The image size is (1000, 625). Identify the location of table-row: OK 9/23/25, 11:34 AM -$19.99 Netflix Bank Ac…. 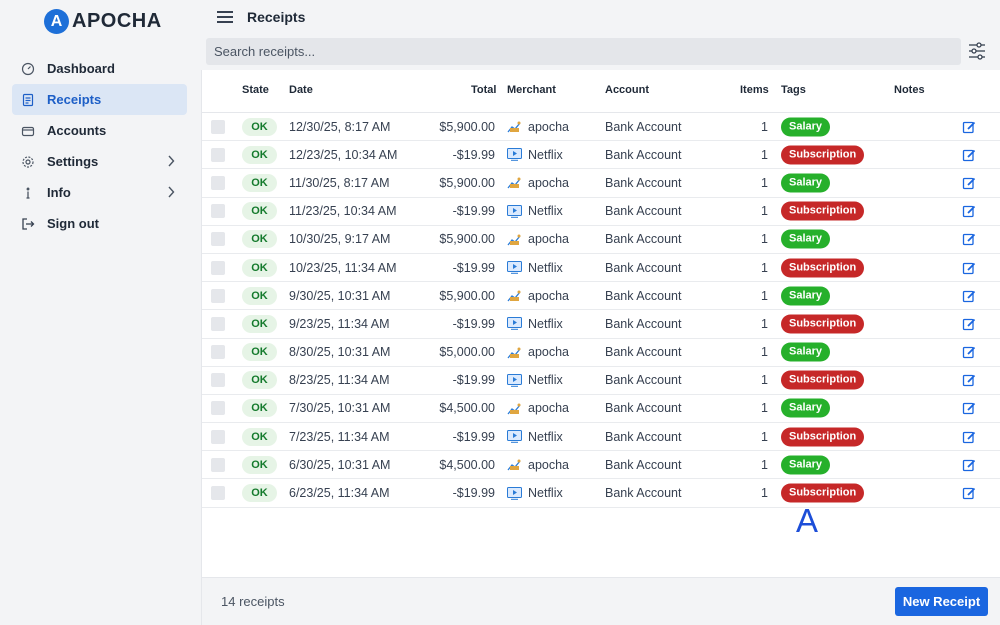
(601, 324).